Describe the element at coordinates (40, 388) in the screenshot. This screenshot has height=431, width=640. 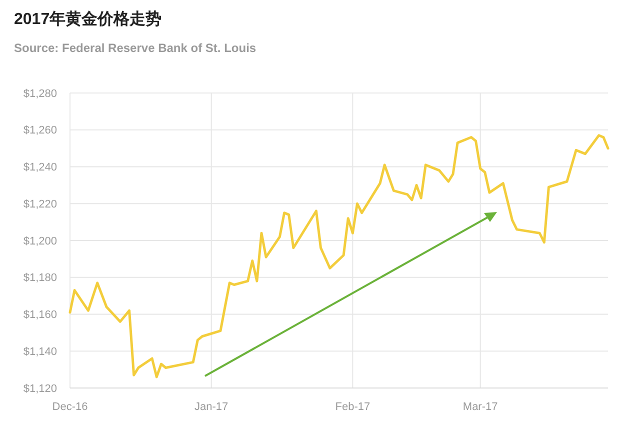
I see `y-tick-label: $1,120` at that location.